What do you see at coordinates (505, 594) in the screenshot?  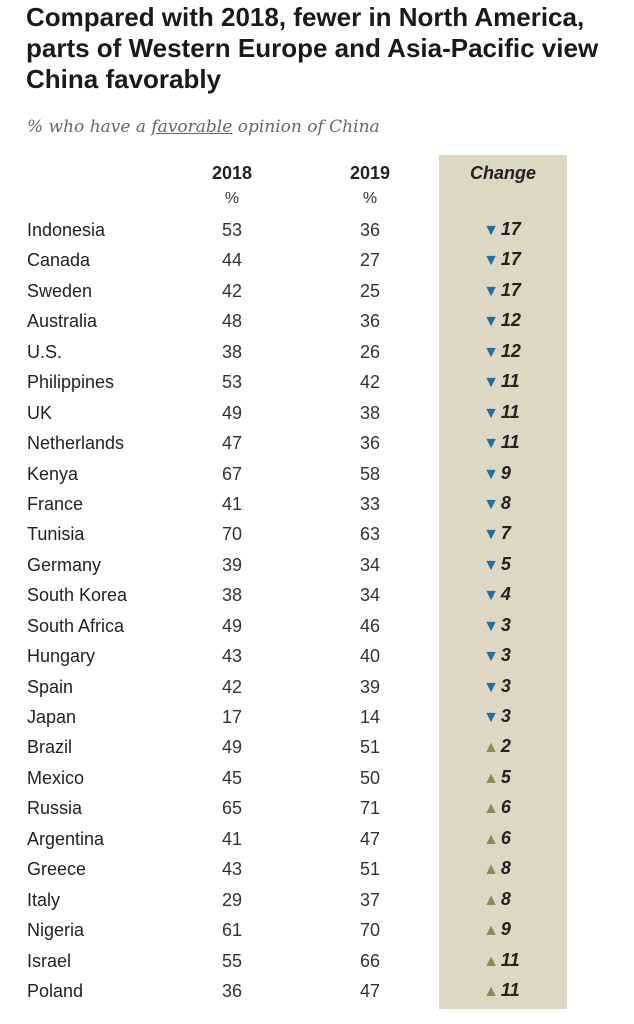 I see `change-number: 4` at bounding box center [505, 594].